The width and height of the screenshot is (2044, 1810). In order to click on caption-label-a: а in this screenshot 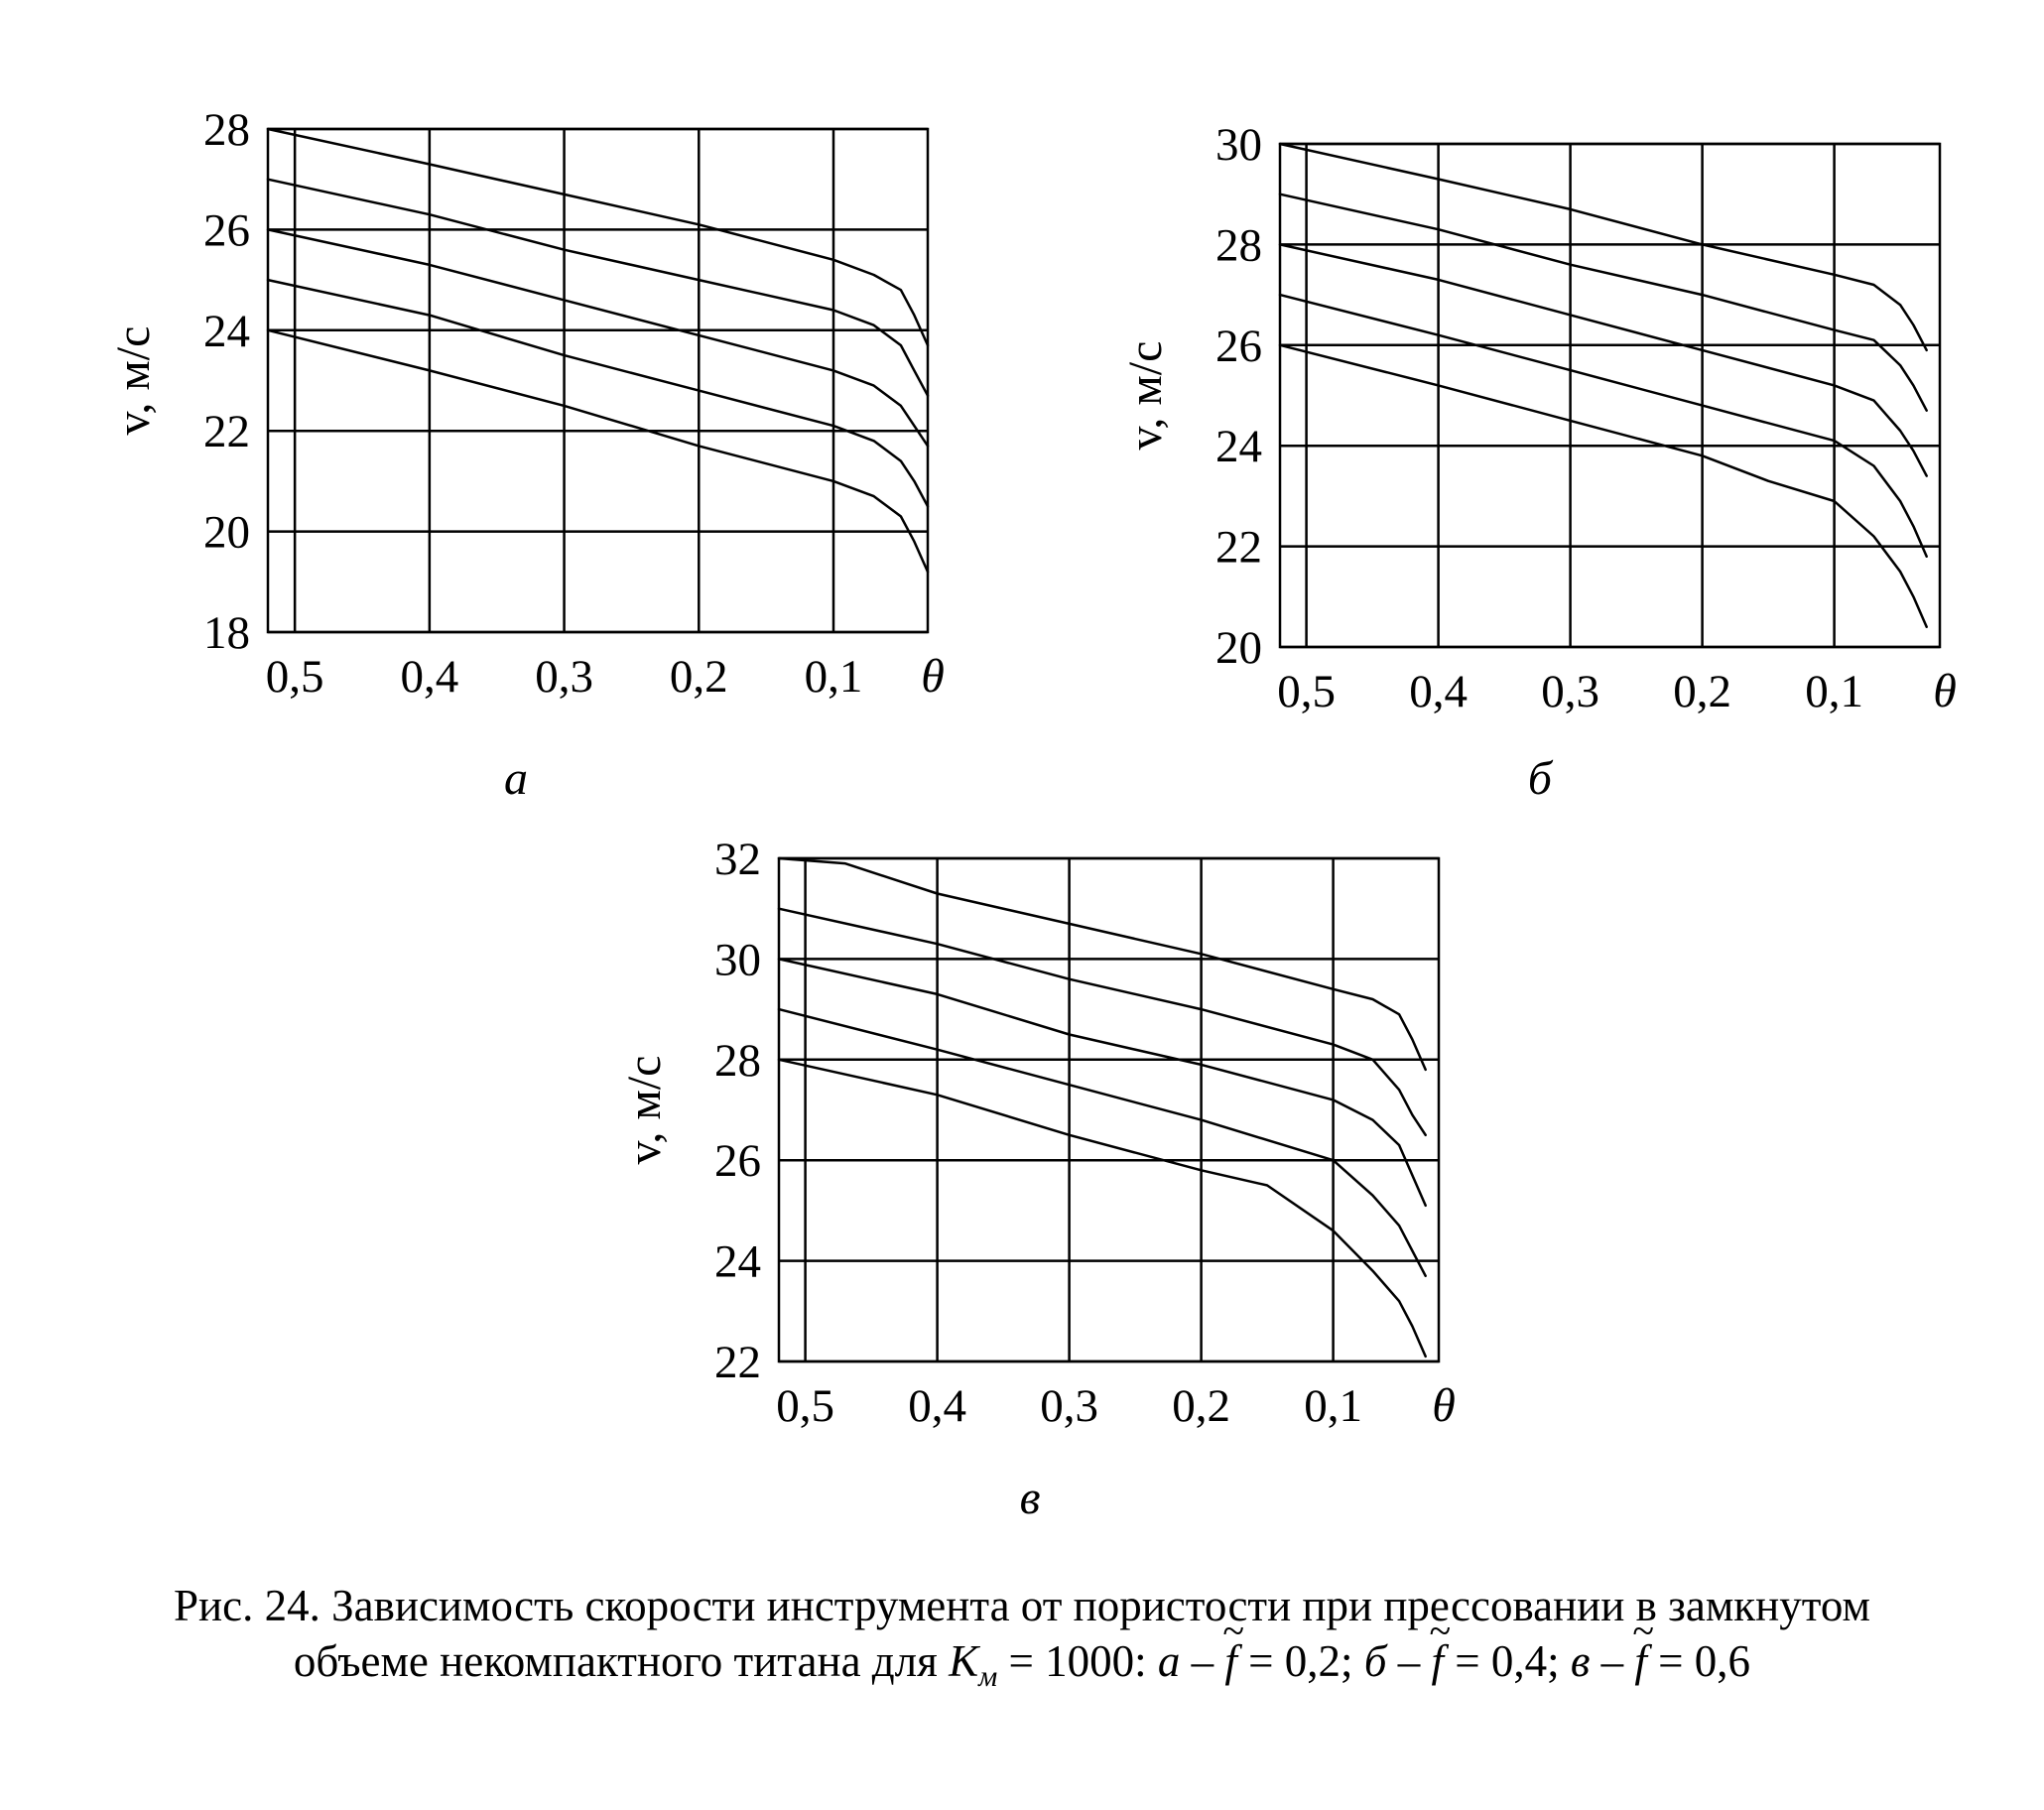, I will do `click(1169, 1661)`.